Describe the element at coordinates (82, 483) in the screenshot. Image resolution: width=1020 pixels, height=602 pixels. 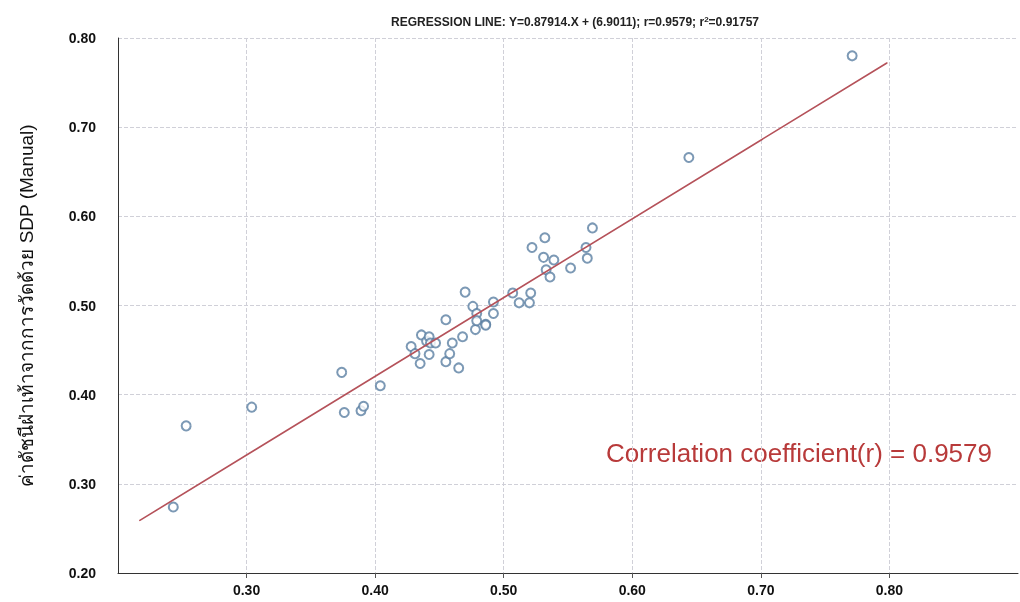
I see `y-tick-label: 0.30` at that location.